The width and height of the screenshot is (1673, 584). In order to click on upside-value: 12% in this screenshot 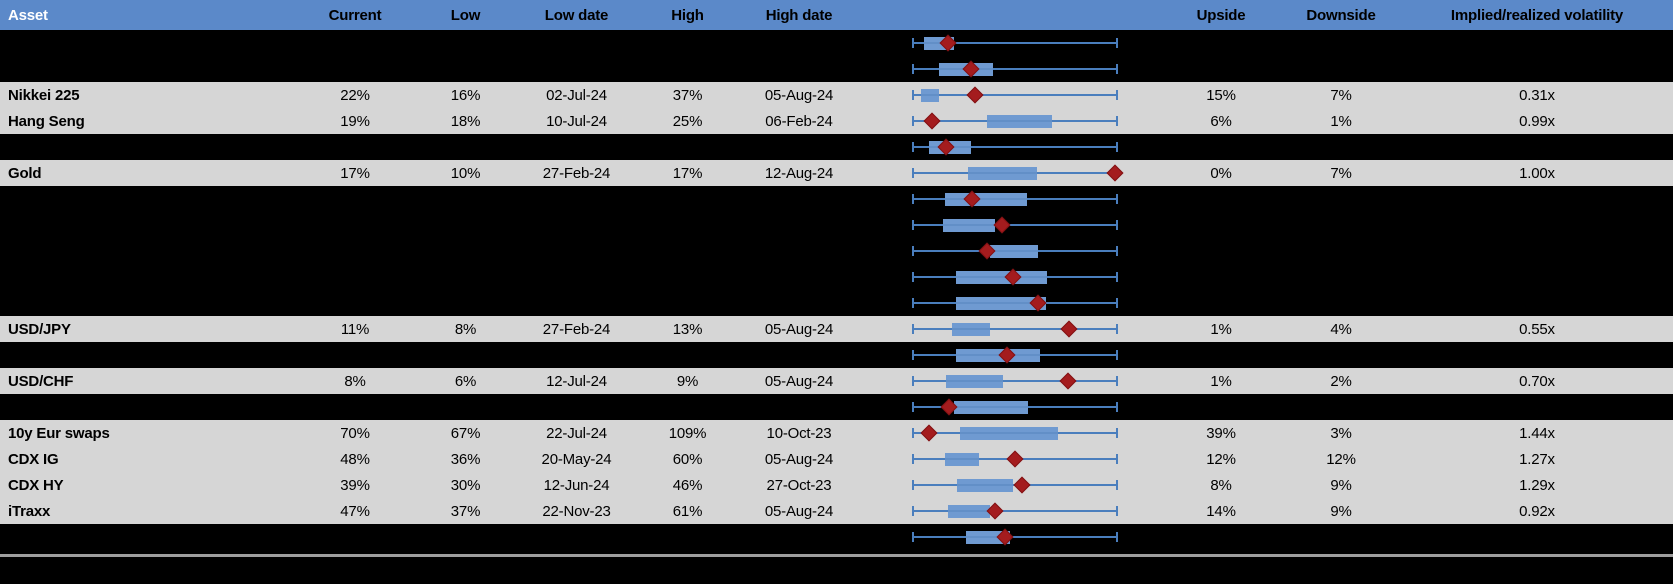, I will do `click(1221, 459)`.